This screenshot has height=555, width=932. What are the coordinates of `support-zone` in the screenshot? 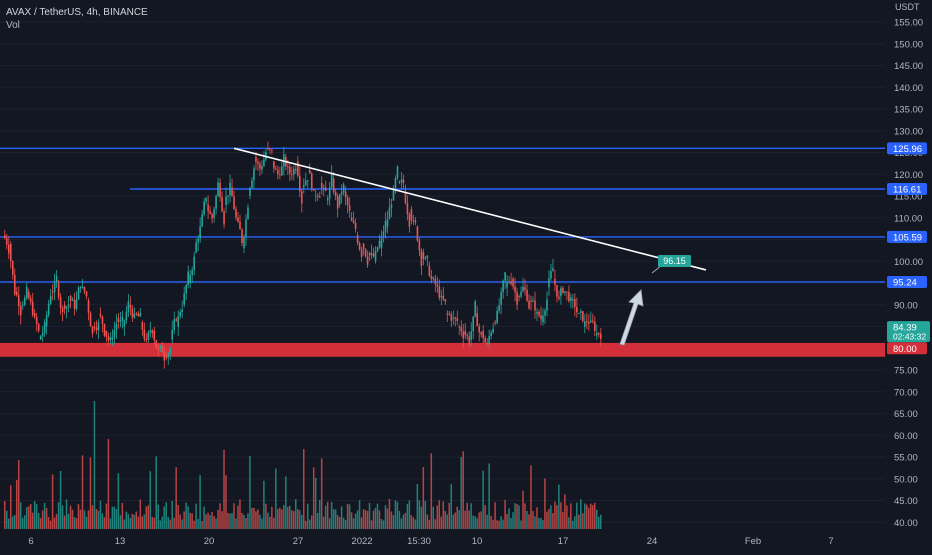 It's located at (442, 349).